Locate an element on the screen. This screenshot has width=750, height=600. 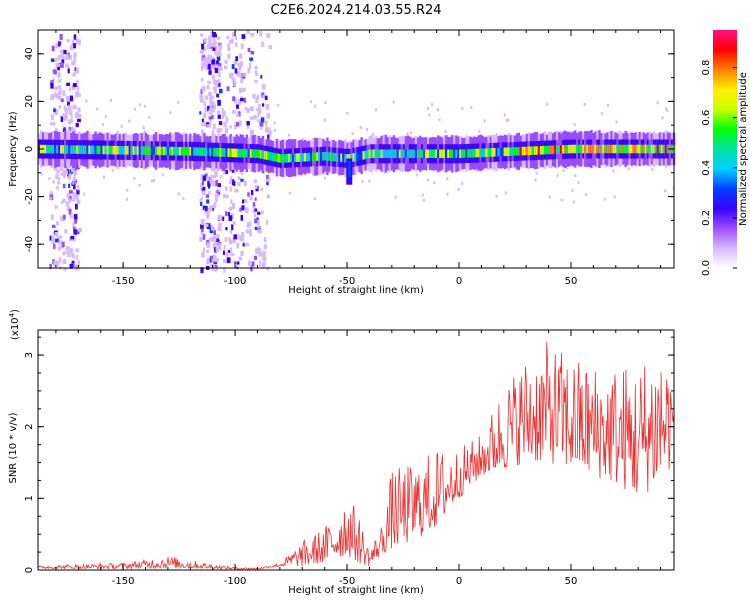
colorbar-ticks: 0.0 0.2 0.4 0.6 0.8 is located at coordinates (719, 168).